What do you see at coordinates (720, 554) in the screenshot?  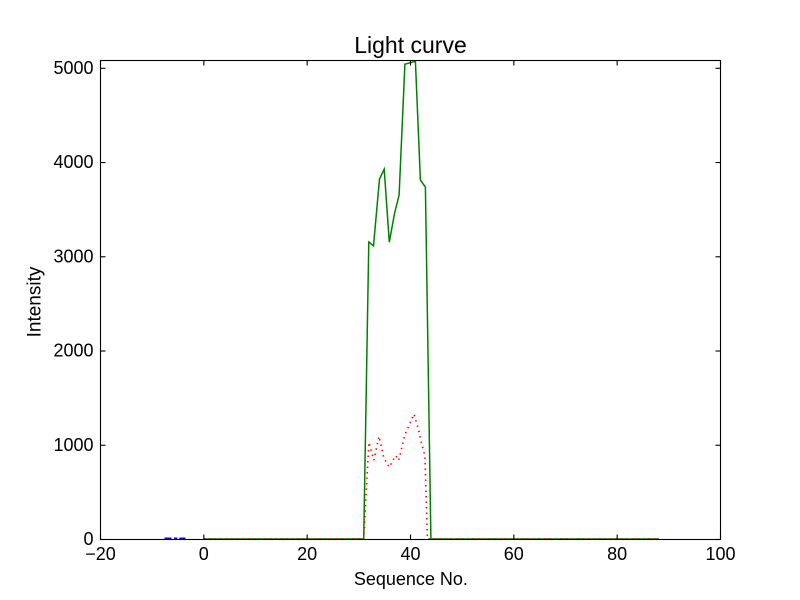 I see `svg-text: 100` at bounding box center [720, 554].